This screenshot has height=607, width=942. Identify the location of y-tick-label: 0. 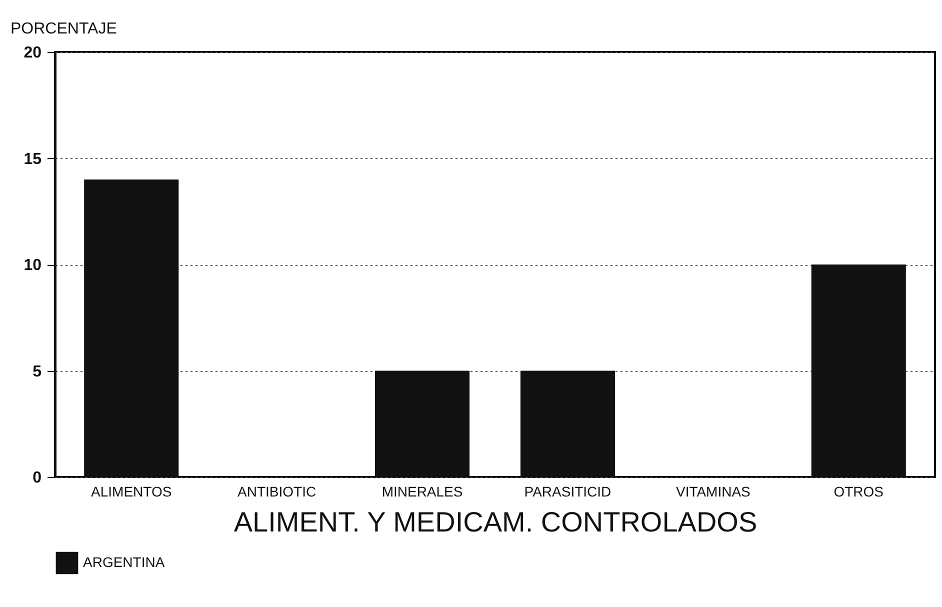
(37, 478).